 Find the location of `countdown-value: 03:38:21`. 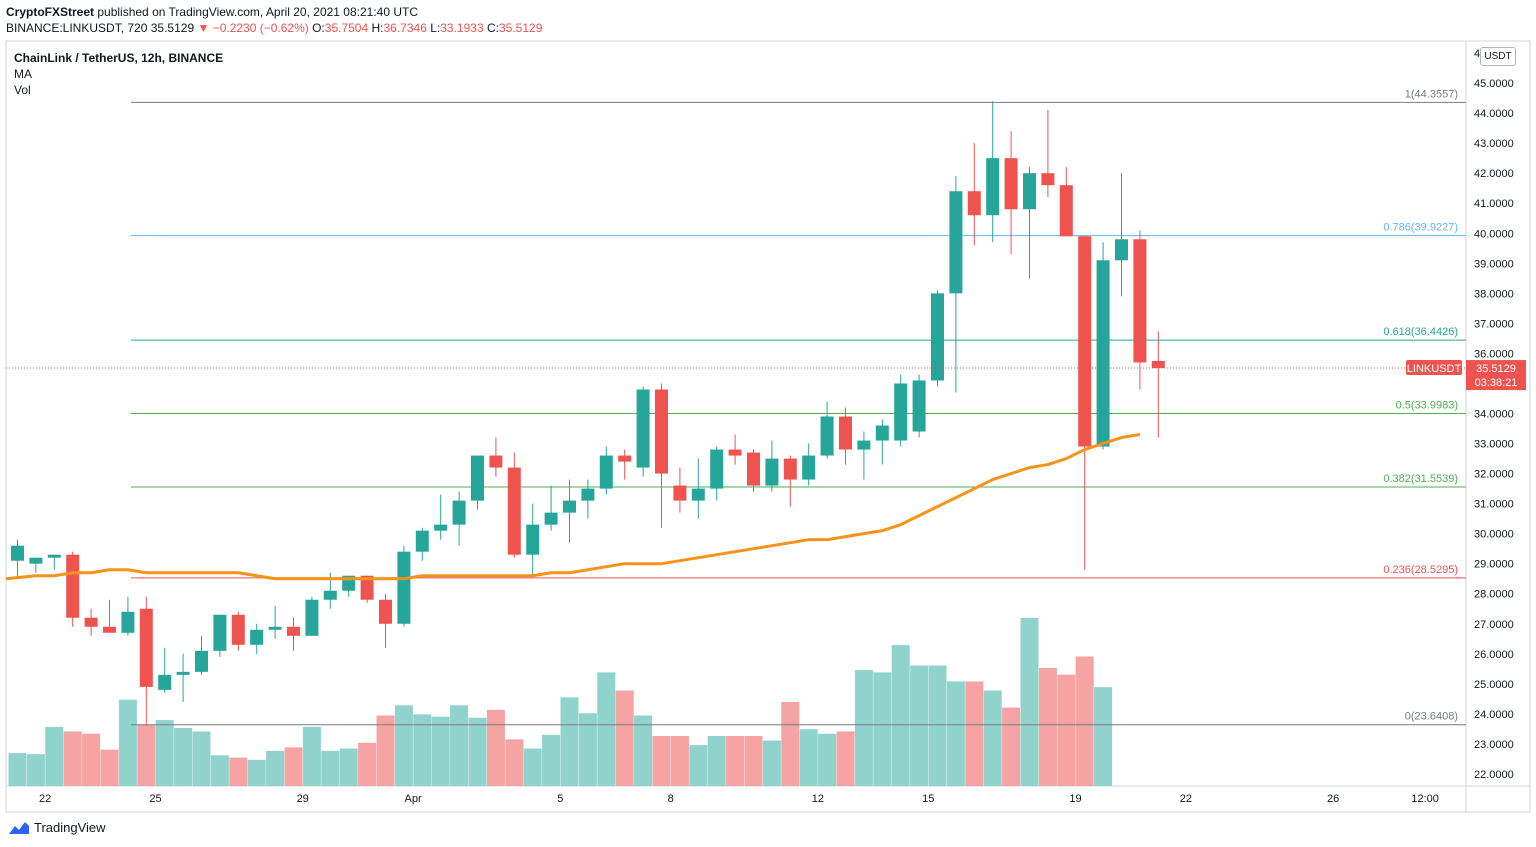

countdown-value: 03:38:21 is located at coordinates (1496, 383).